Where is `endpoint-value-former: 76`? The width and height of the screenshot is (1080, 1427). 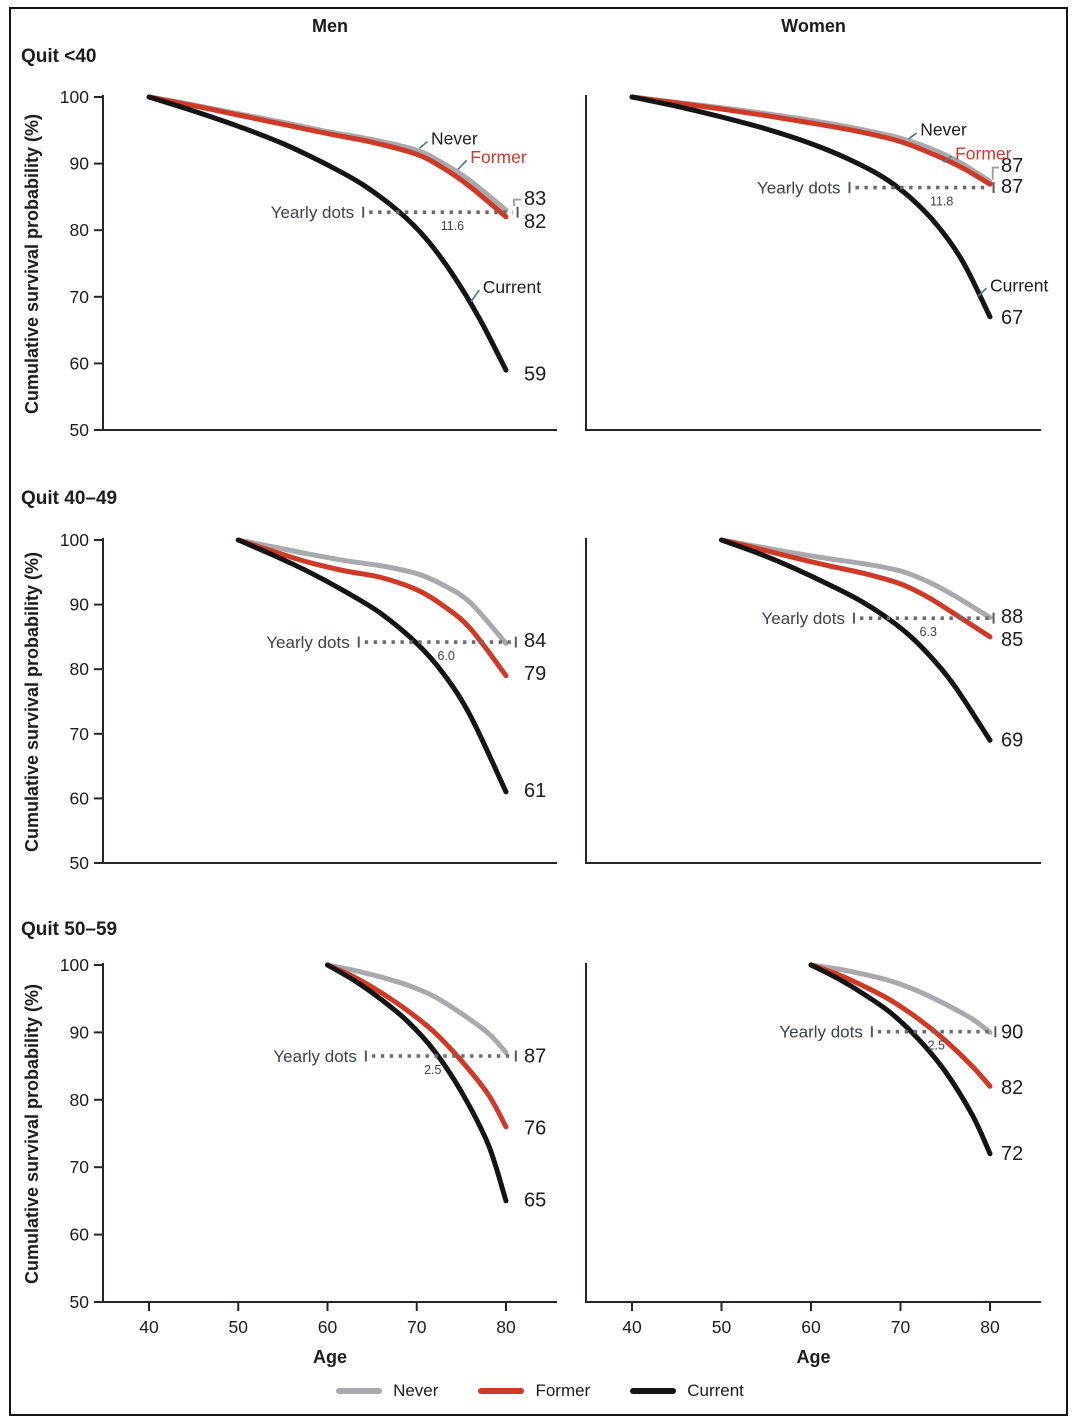 endpoint-value-former: 76 is located at coordinates (535, 1128).